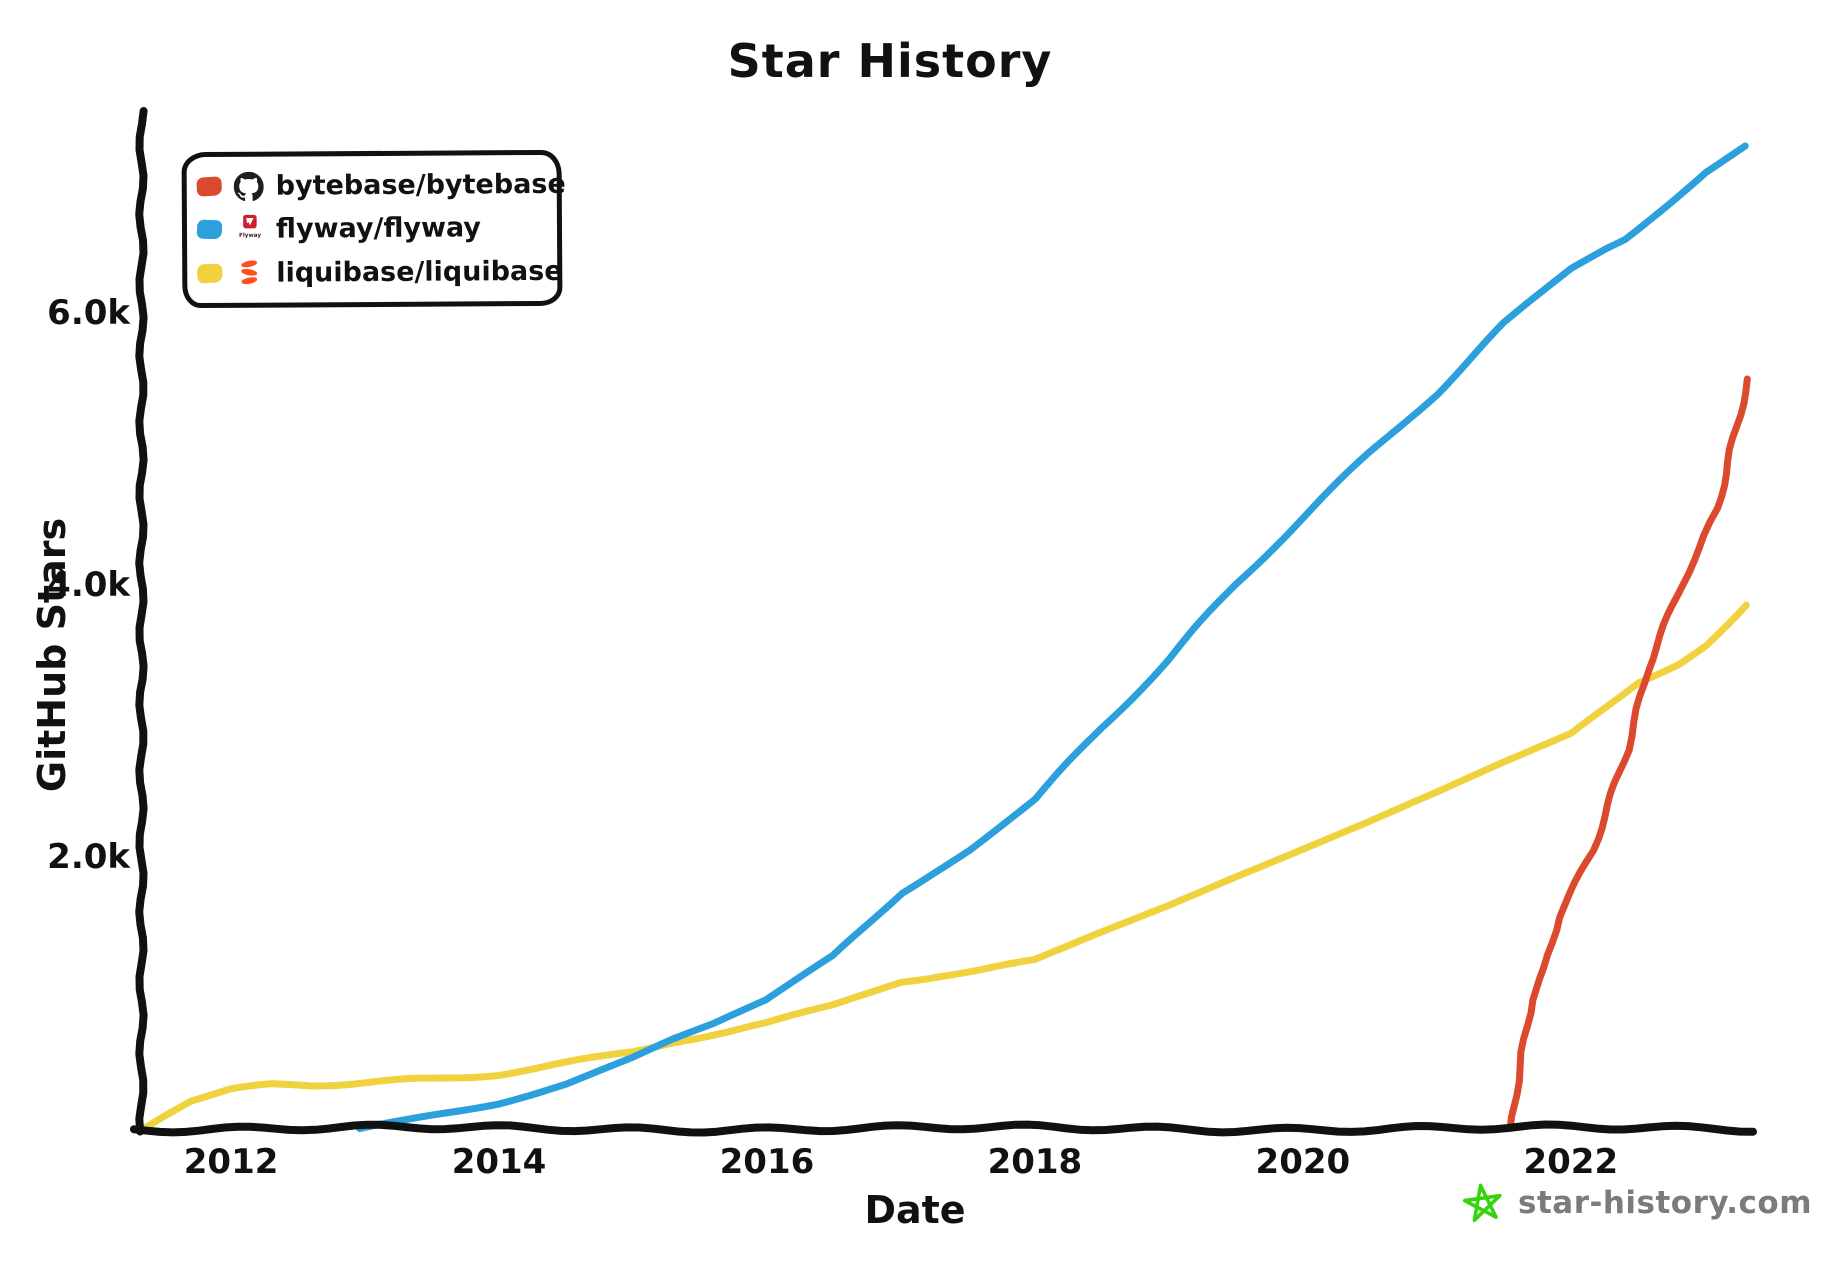  I want to click on watermark: star-history.com, so click(1637, 1203).